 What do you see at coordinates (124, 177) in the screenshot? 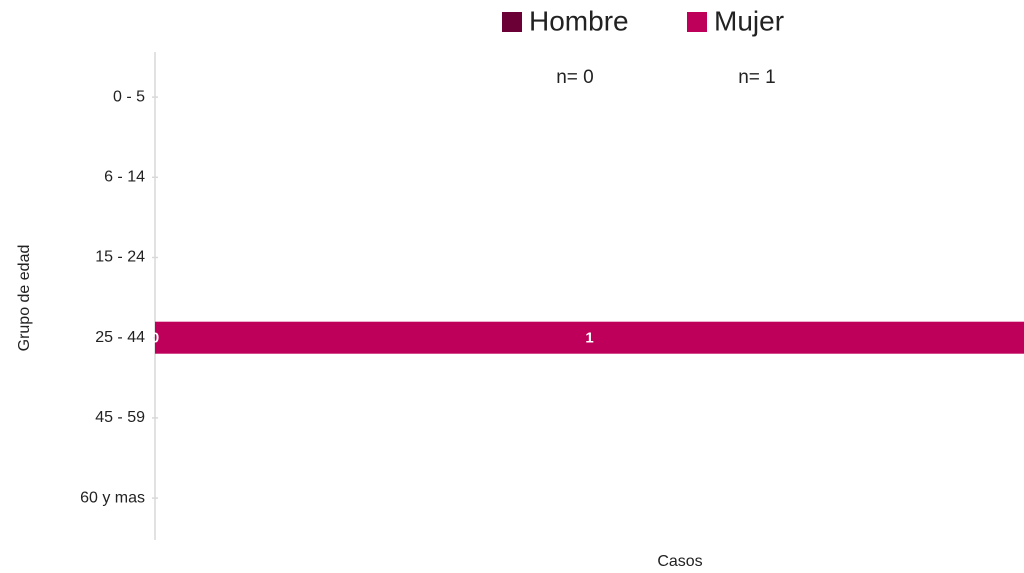
I see `y-tick-label: 6 - 14` at bounding box center [124, 177].